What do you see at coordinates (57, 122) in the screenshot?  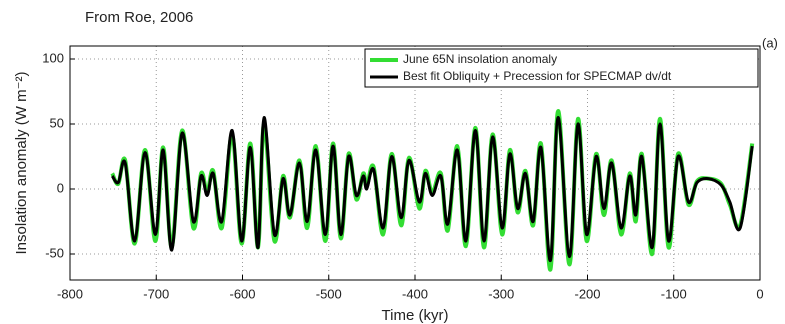 I see `y-tick-label: 50` at bounding box center [57, 122].